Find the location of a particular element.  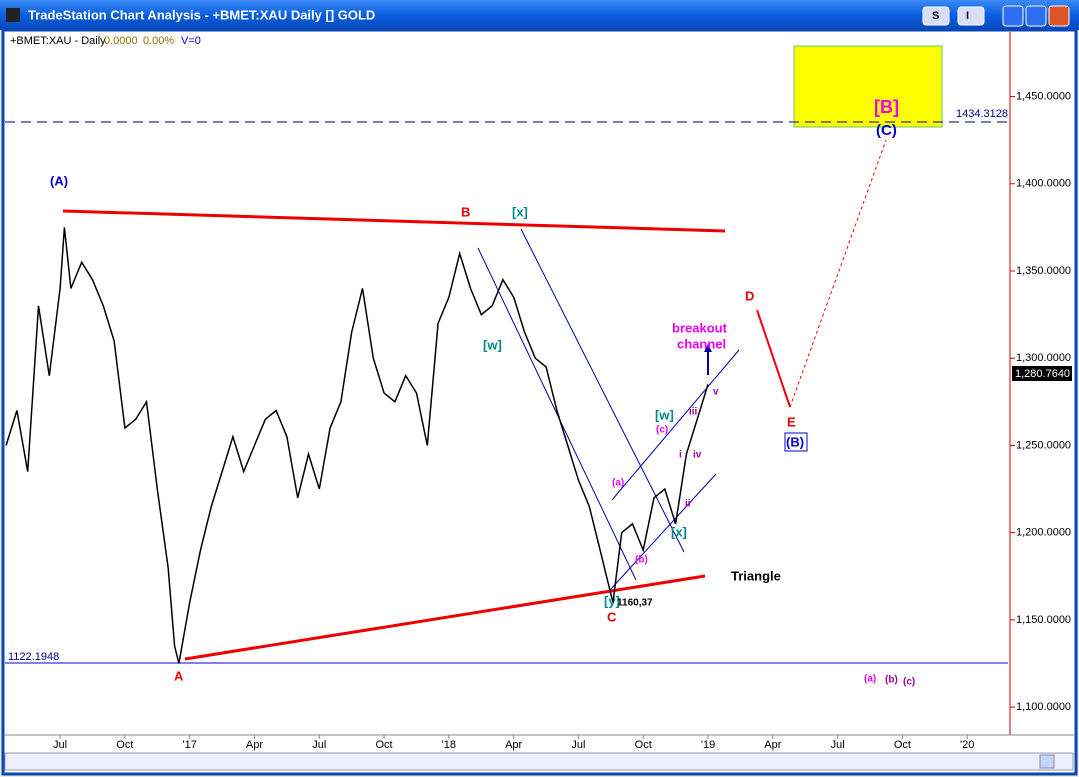

price-label-box is located at coordinates (981, 114).